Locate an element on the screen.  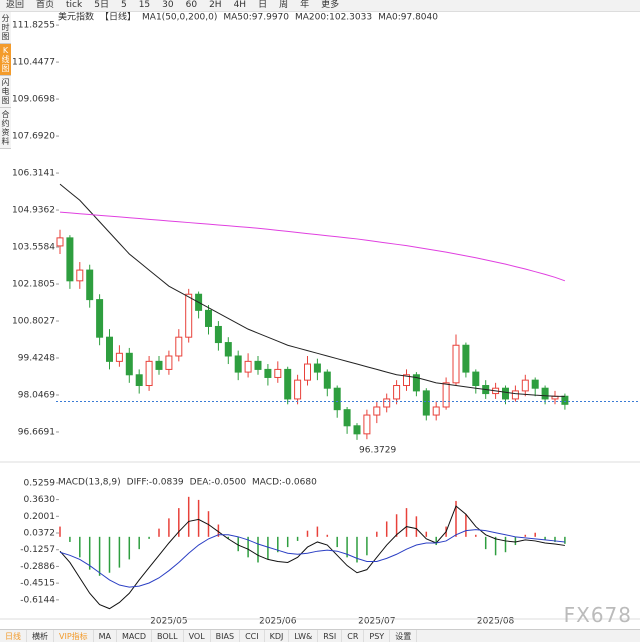
indicator-tab: VIP指标 is located at coordinates (74, 636).